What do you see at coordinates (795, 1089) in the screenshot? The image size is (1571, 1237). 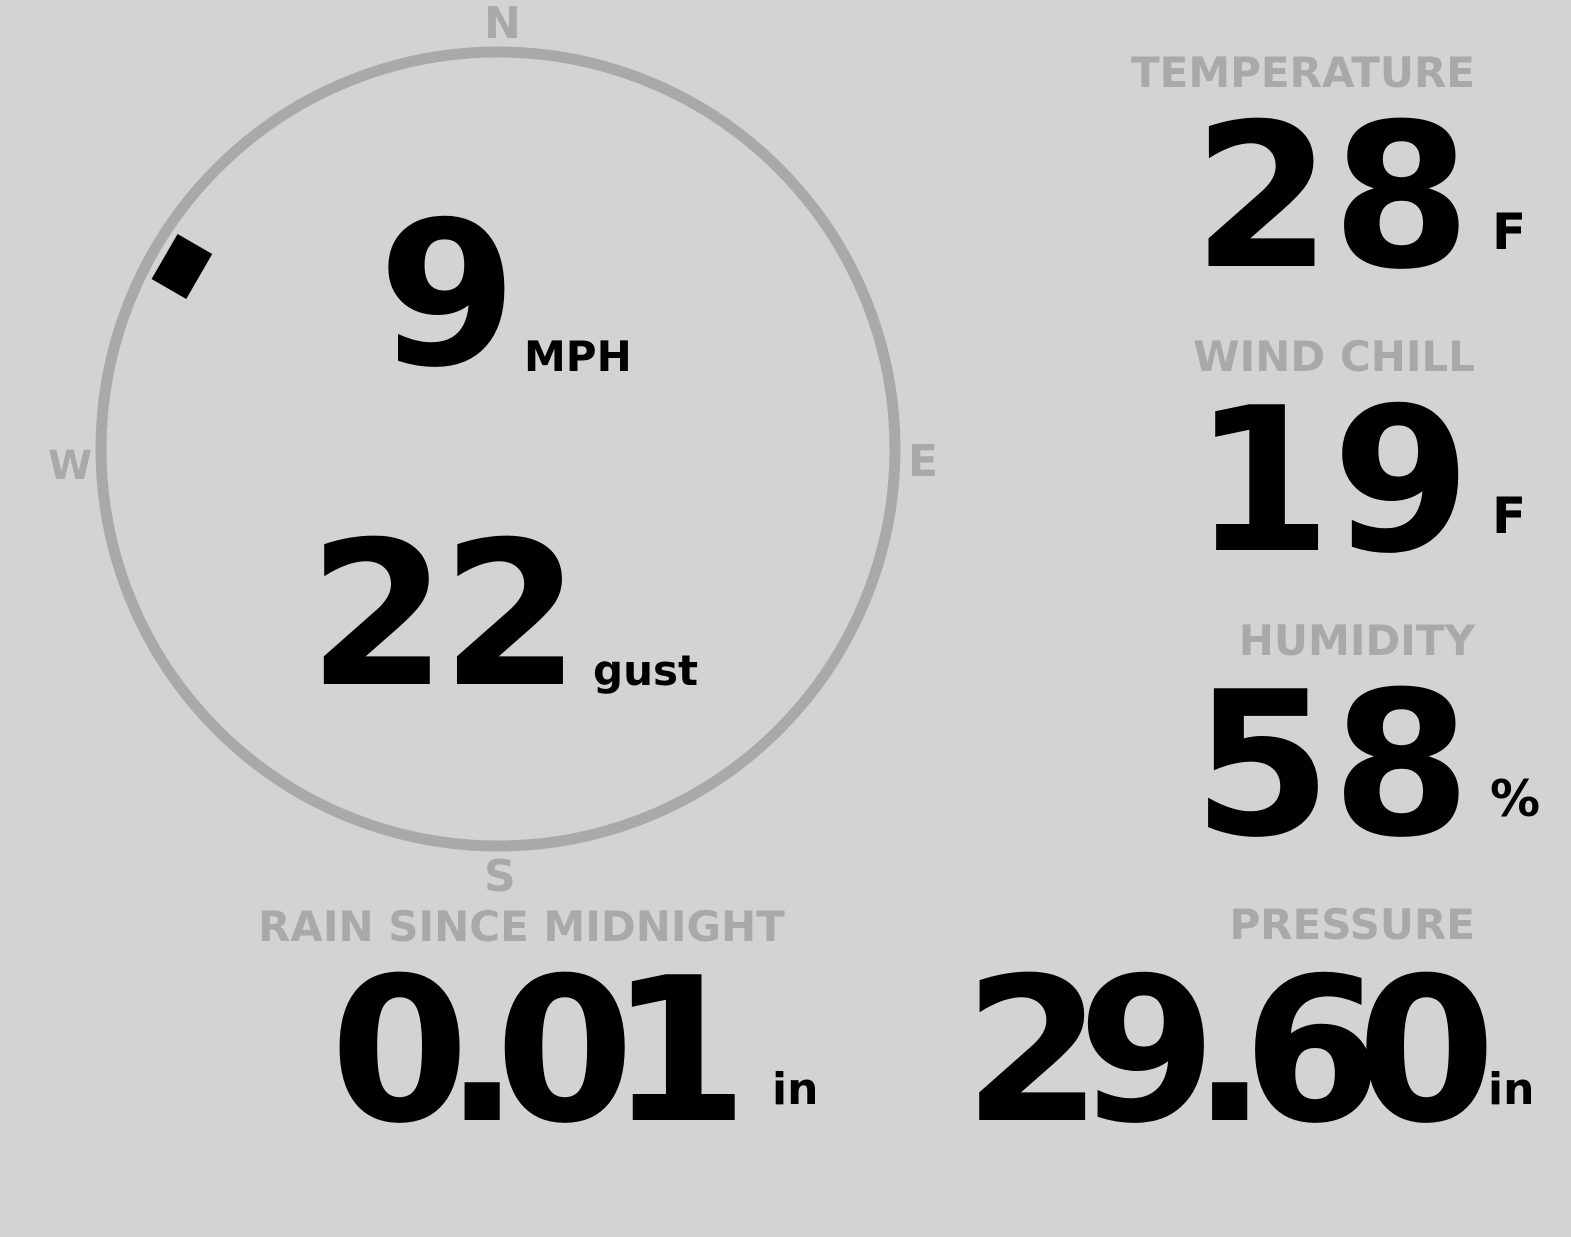 I see `rain-unit: in` at bounding box center [795, 1089].